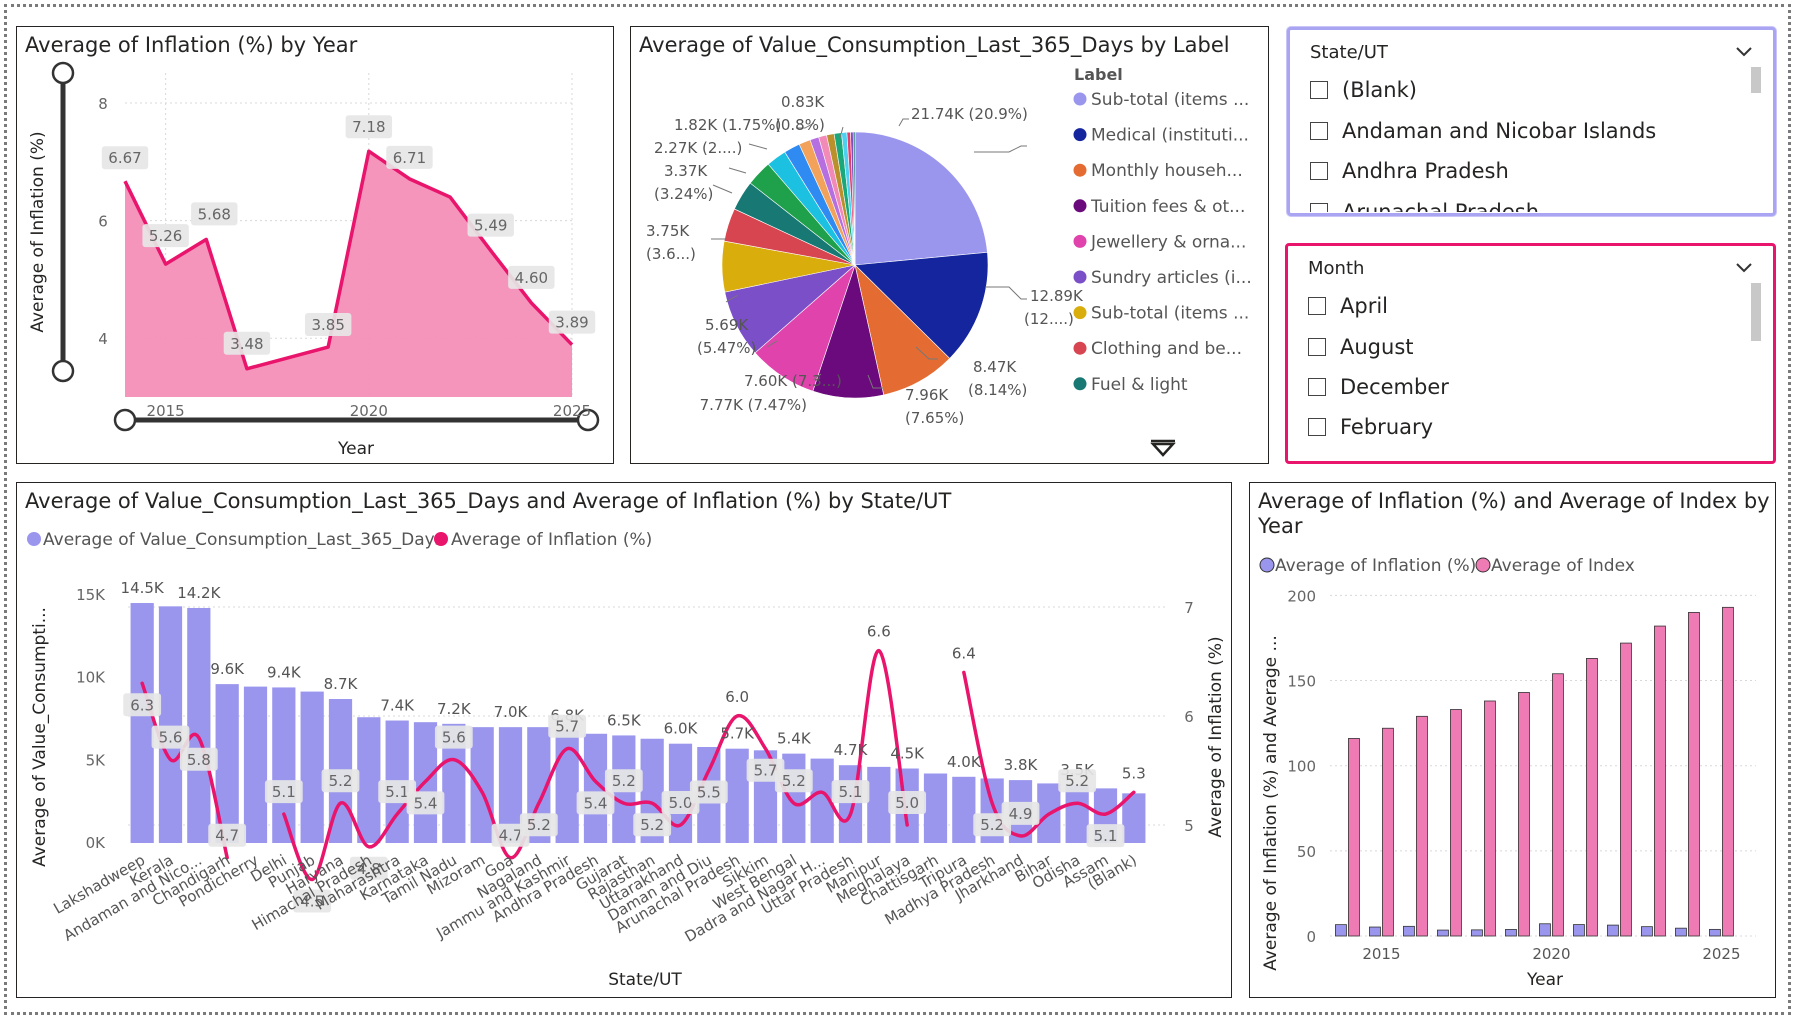 The width and height of the screenshot is (1799, 1021). Describe the element at coordinates (426, 803) in the screenshot. I see `line-data-label: 5.4` at that location.